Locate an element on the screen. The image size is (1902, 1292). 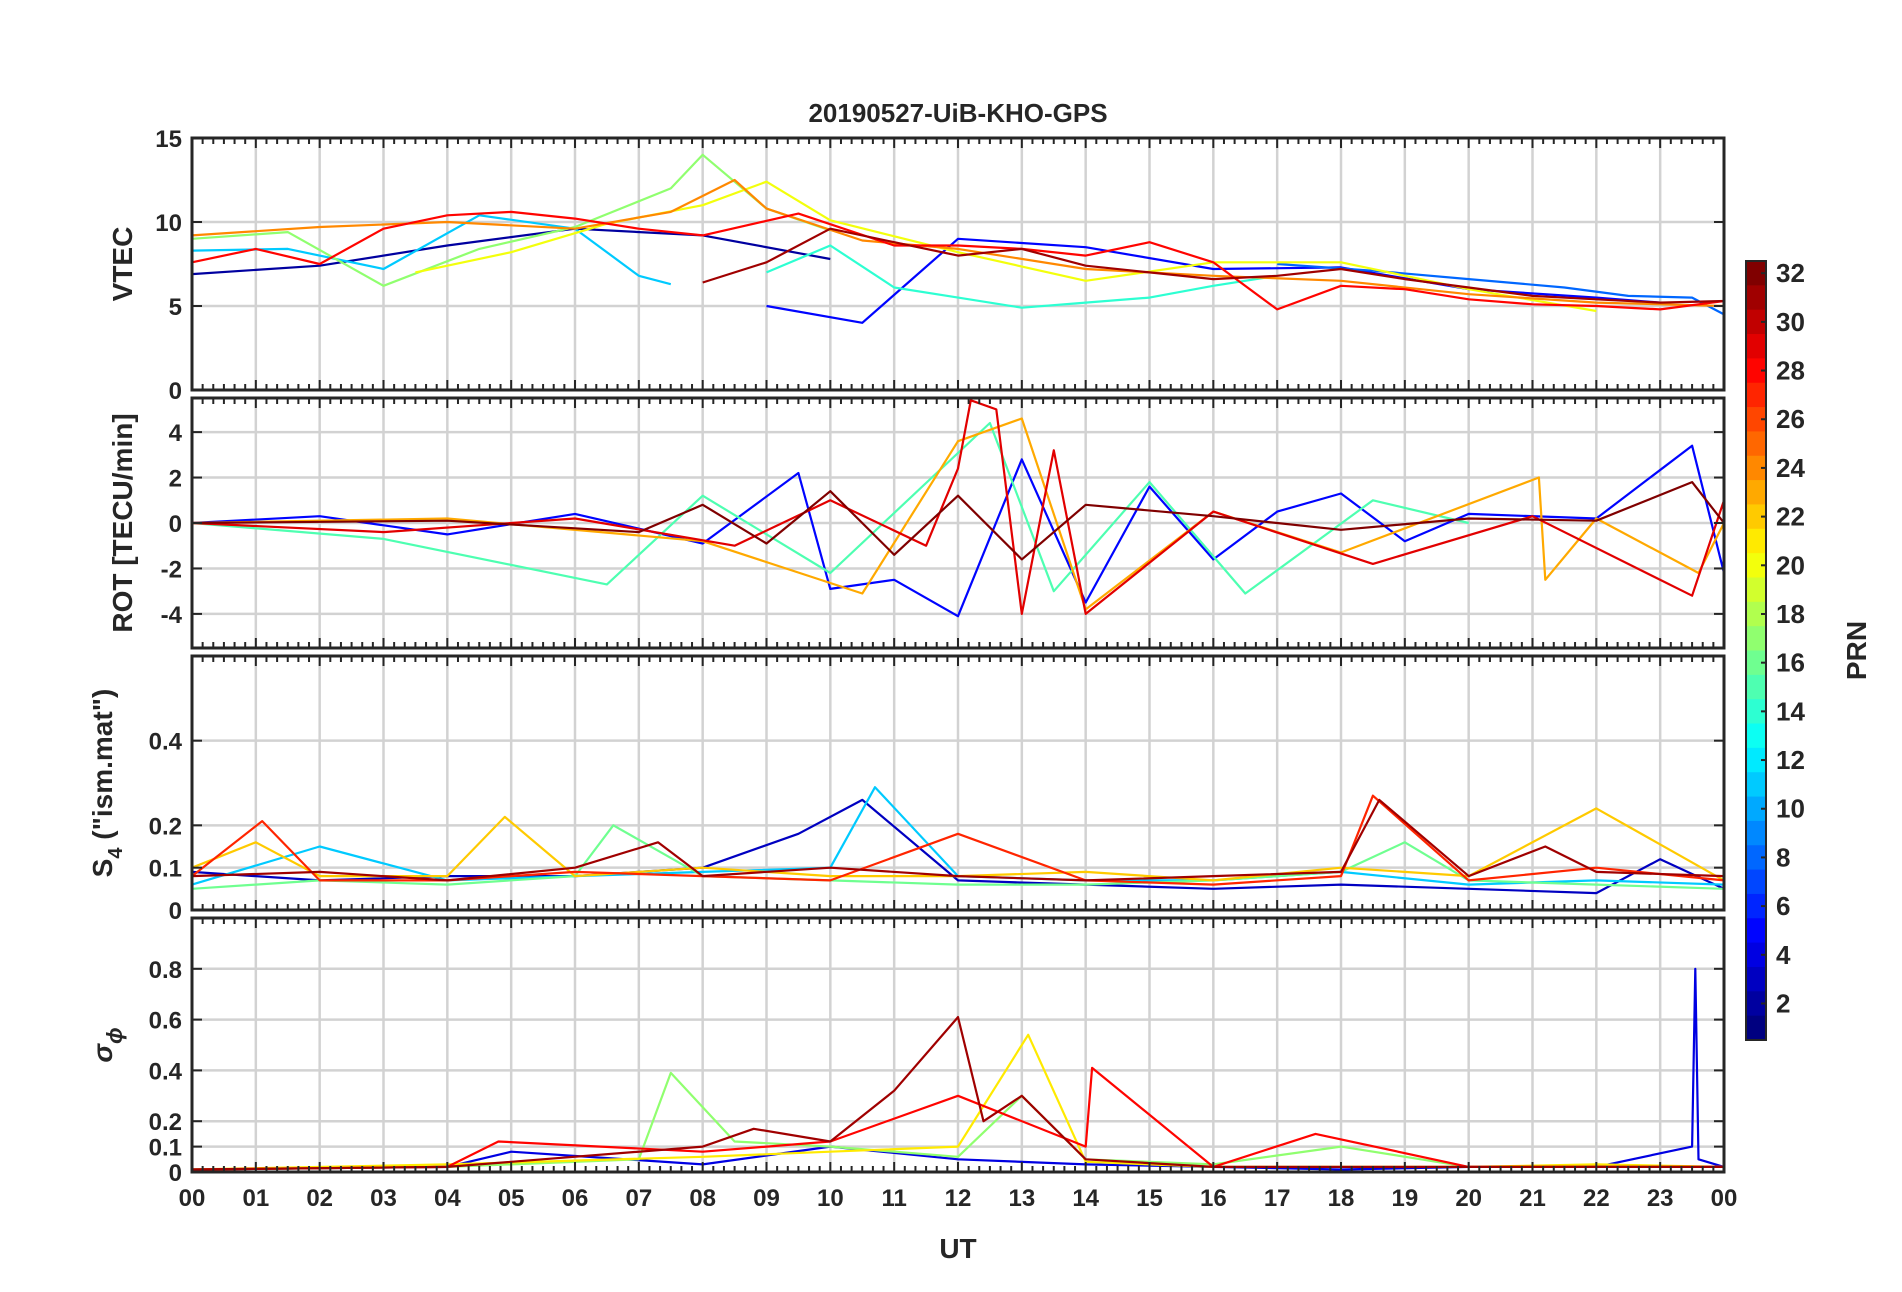
y-tick-label: 4 is located at coordinates (176, 433).